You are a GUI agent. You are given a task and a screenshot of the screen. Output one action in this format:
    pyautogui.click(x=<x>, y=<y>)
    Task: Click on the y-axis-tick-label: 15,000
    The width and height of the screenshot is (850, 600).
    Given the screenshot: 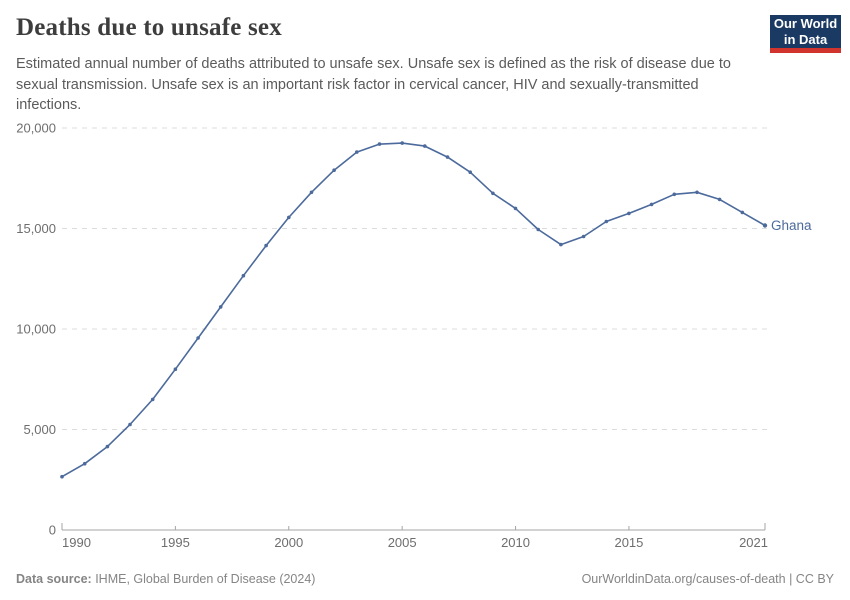 What is the action you would take?
    pyautogui.click(x=36, y=228)
    